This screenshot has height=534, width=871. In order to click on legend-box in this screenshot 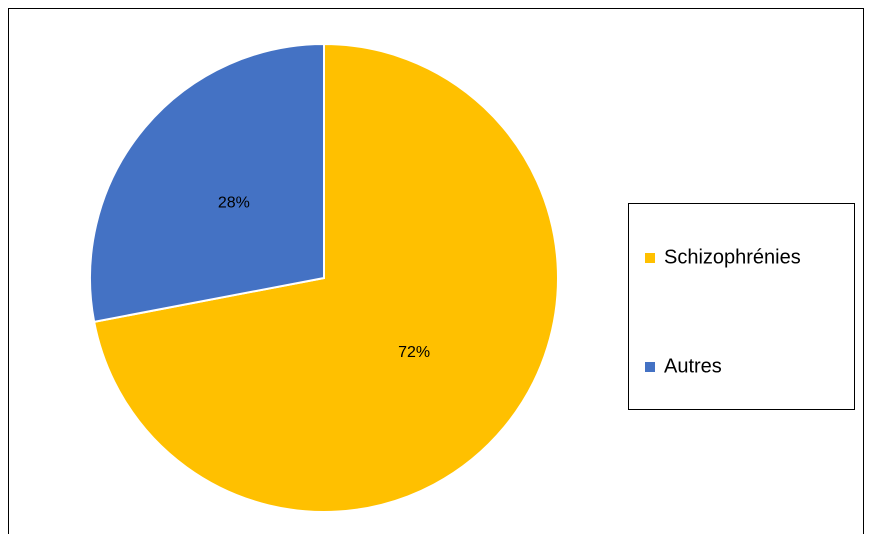, I will do `click(741, 306)`.